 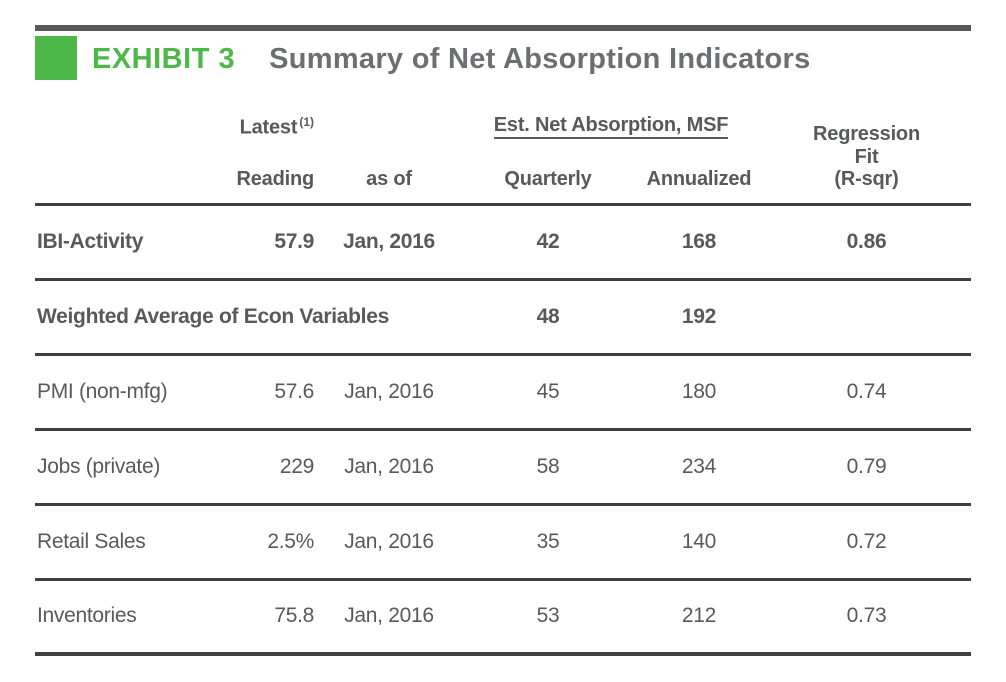 I want to click on header-regression-line1: Regression, so click(x=866, y=134).